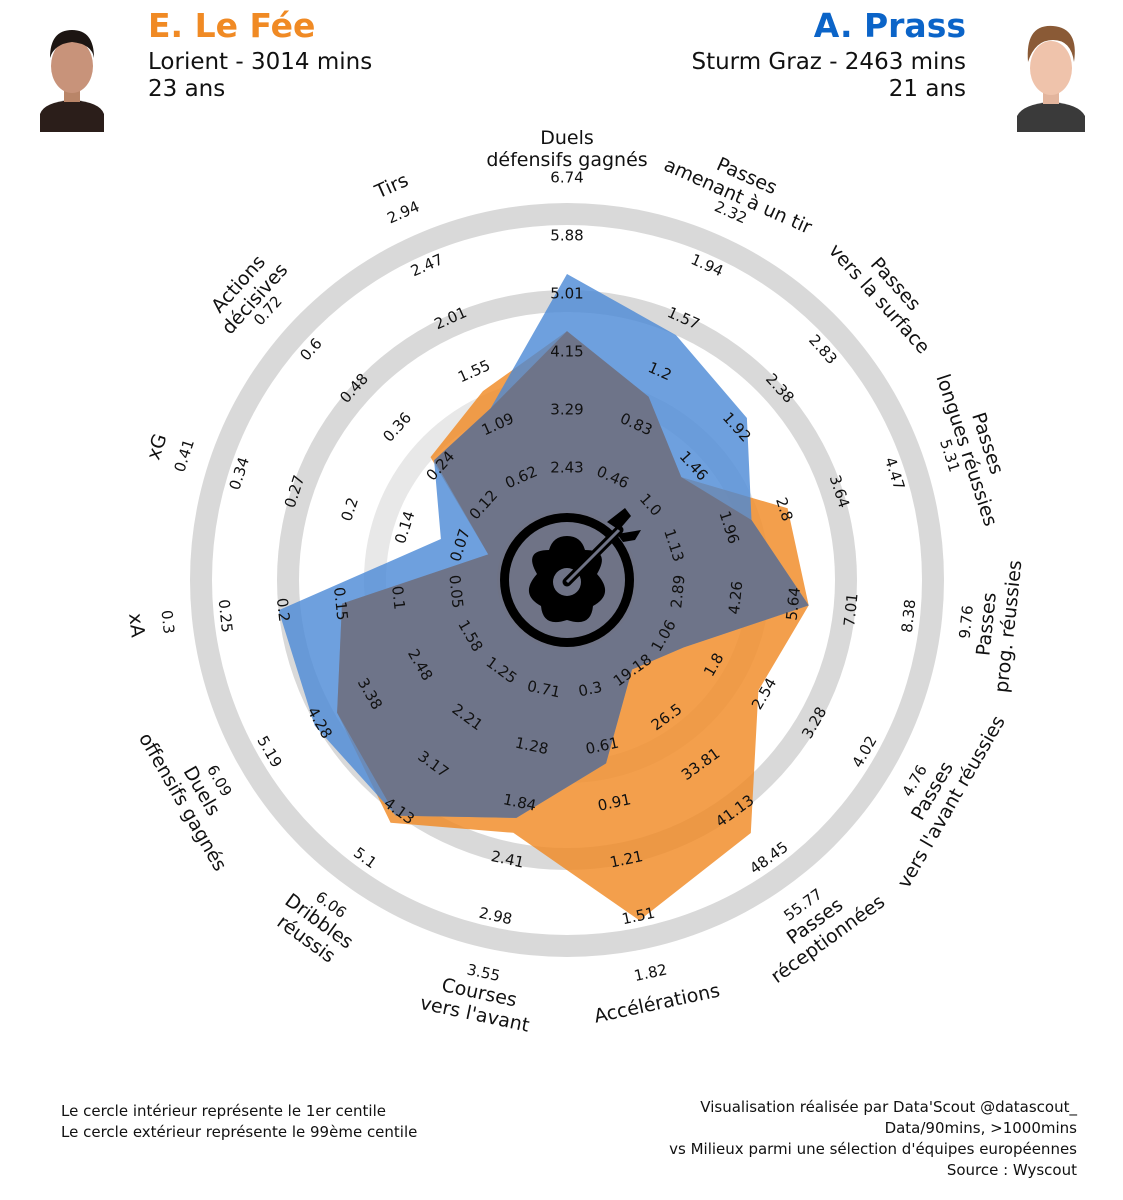 This screenshot has width=1123, height=1200. What do you see at coordinates (657, 1004) in the screenshot?
I see `axis-label: Accélérations` at bounding box center [657, 1004].